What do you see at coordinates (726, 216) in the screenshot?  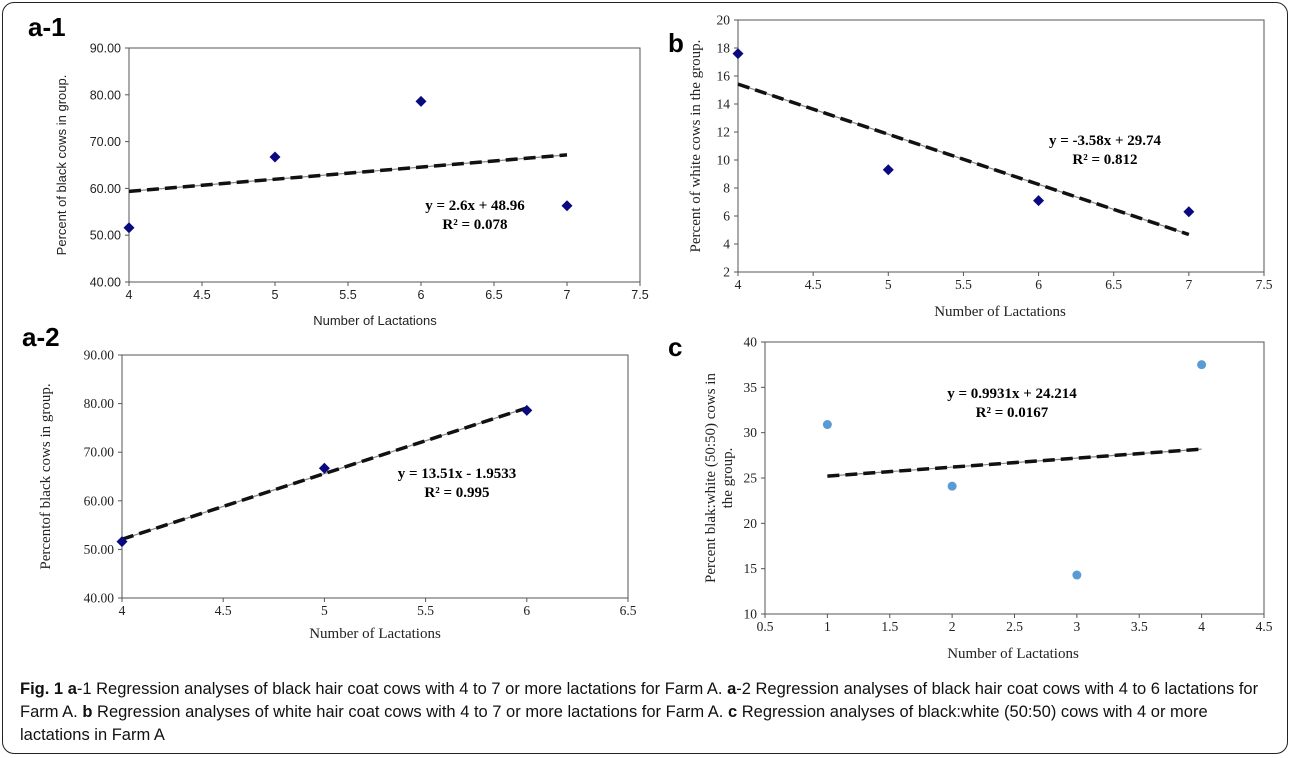 I see `y-tick-label: 6` at bounding box center [726, 216].